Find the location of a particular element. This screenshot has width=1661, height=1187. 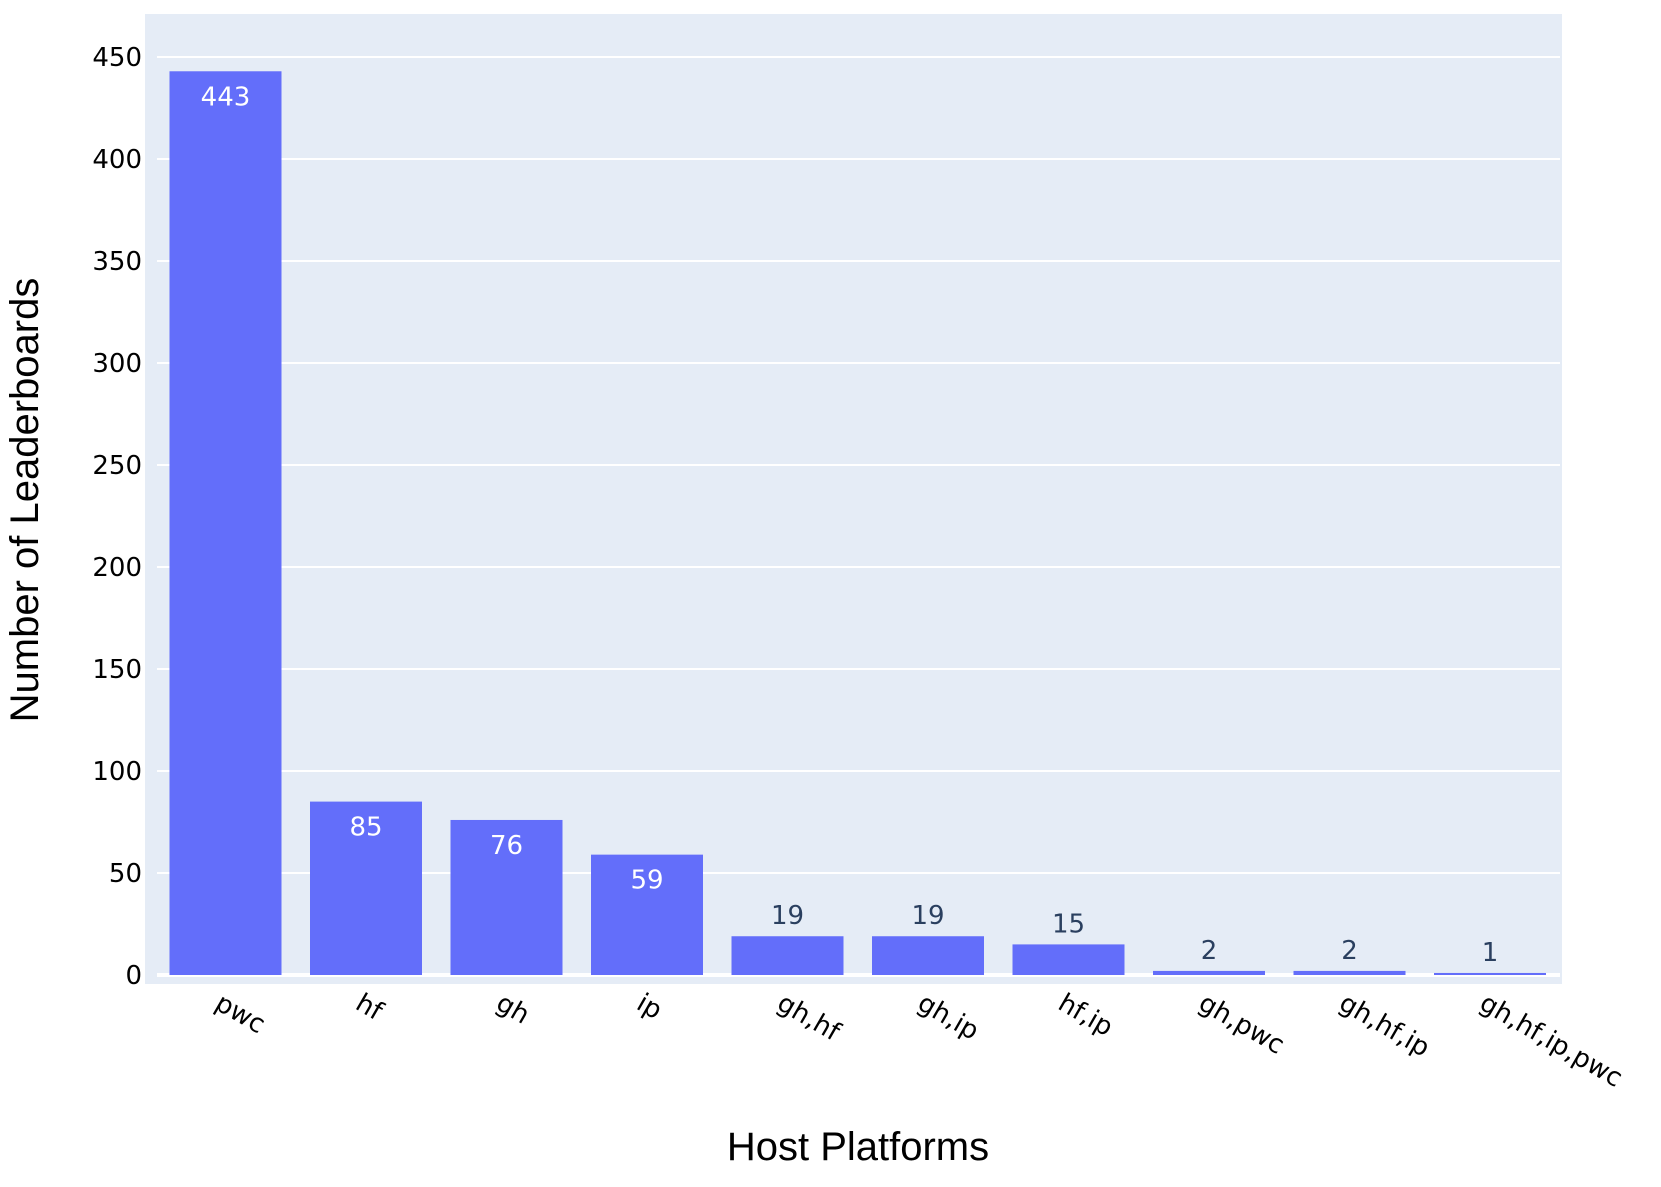

data-label: 59 is located at coordinates (646, 881).